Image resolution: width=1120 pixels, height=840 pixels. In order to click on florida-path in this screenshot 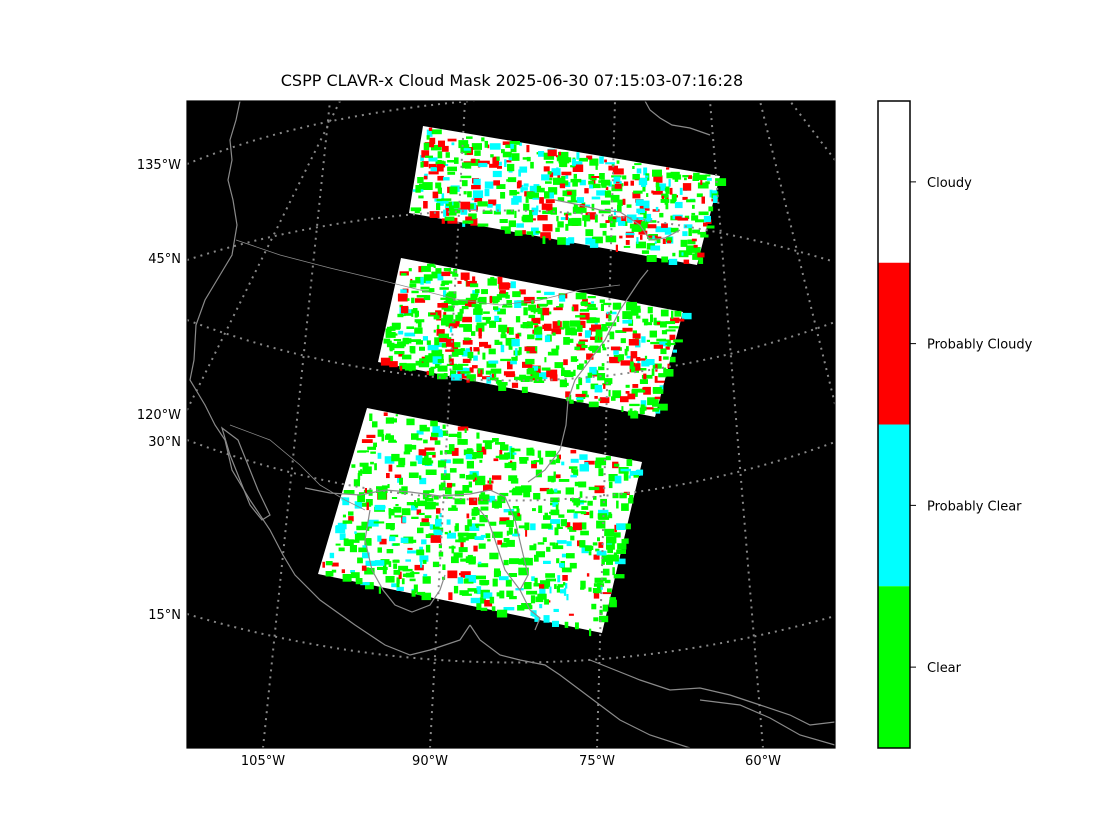, I will do `click(530, 610)`.